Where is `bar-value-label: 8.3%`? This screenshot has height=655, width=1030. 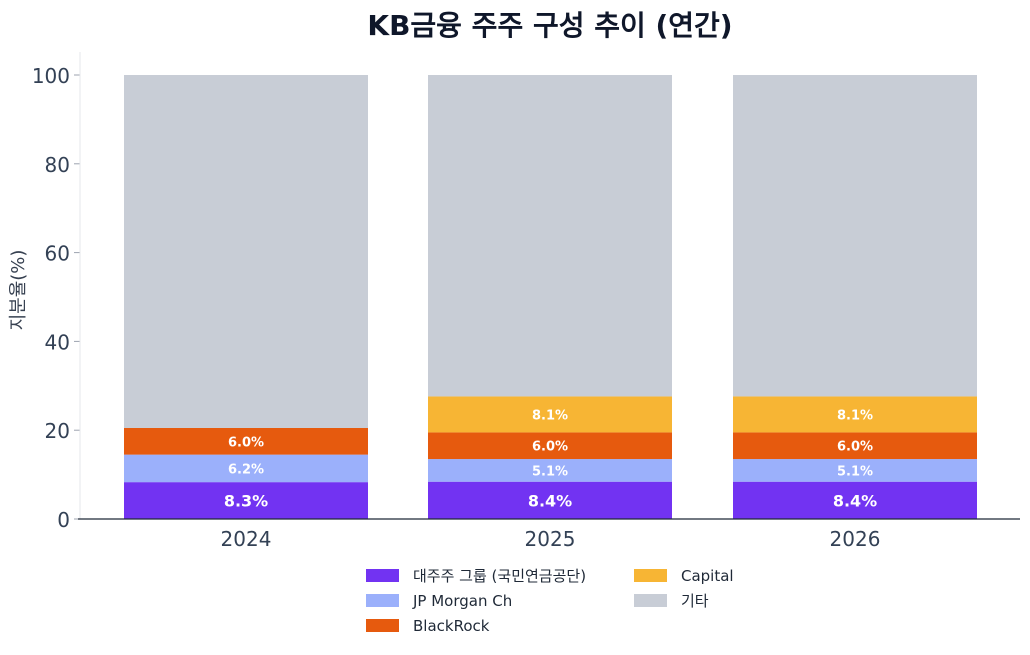 bar-value-label: 8.3% is located at coordinates (246, 501).